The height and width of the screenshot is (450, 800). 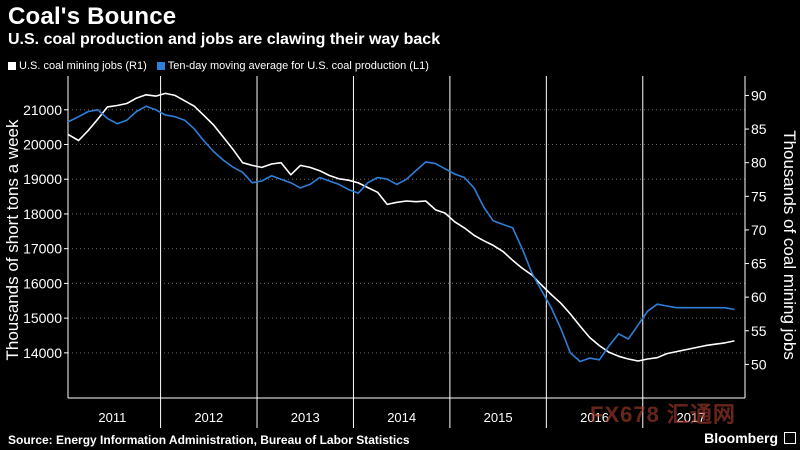 What do you see at coordinates (160, 66) in the screenshot?
I see `legend-swatch-production` at bounding box center [160, 66].